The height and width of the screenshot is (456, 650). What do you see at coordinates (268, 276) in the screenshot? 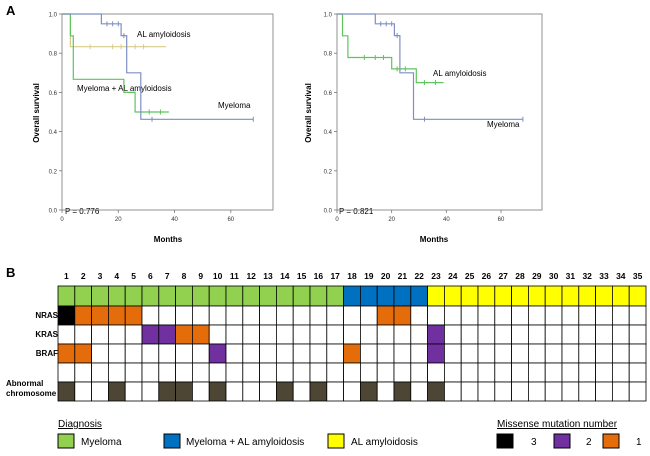
I see `column-number: 13` at bounding box center [268, 276].